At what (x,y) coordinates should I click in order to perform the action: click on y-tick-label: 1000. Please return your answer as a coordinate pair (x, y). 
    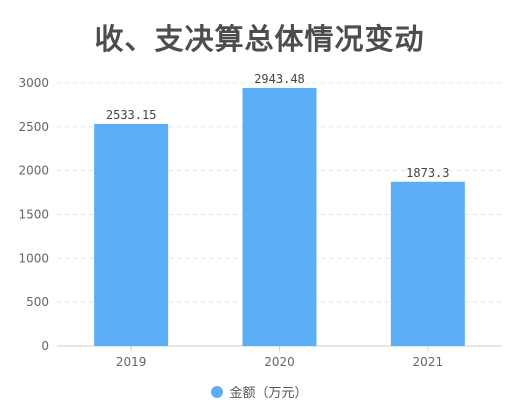
    Looking at the image, I should click on (33, 258).